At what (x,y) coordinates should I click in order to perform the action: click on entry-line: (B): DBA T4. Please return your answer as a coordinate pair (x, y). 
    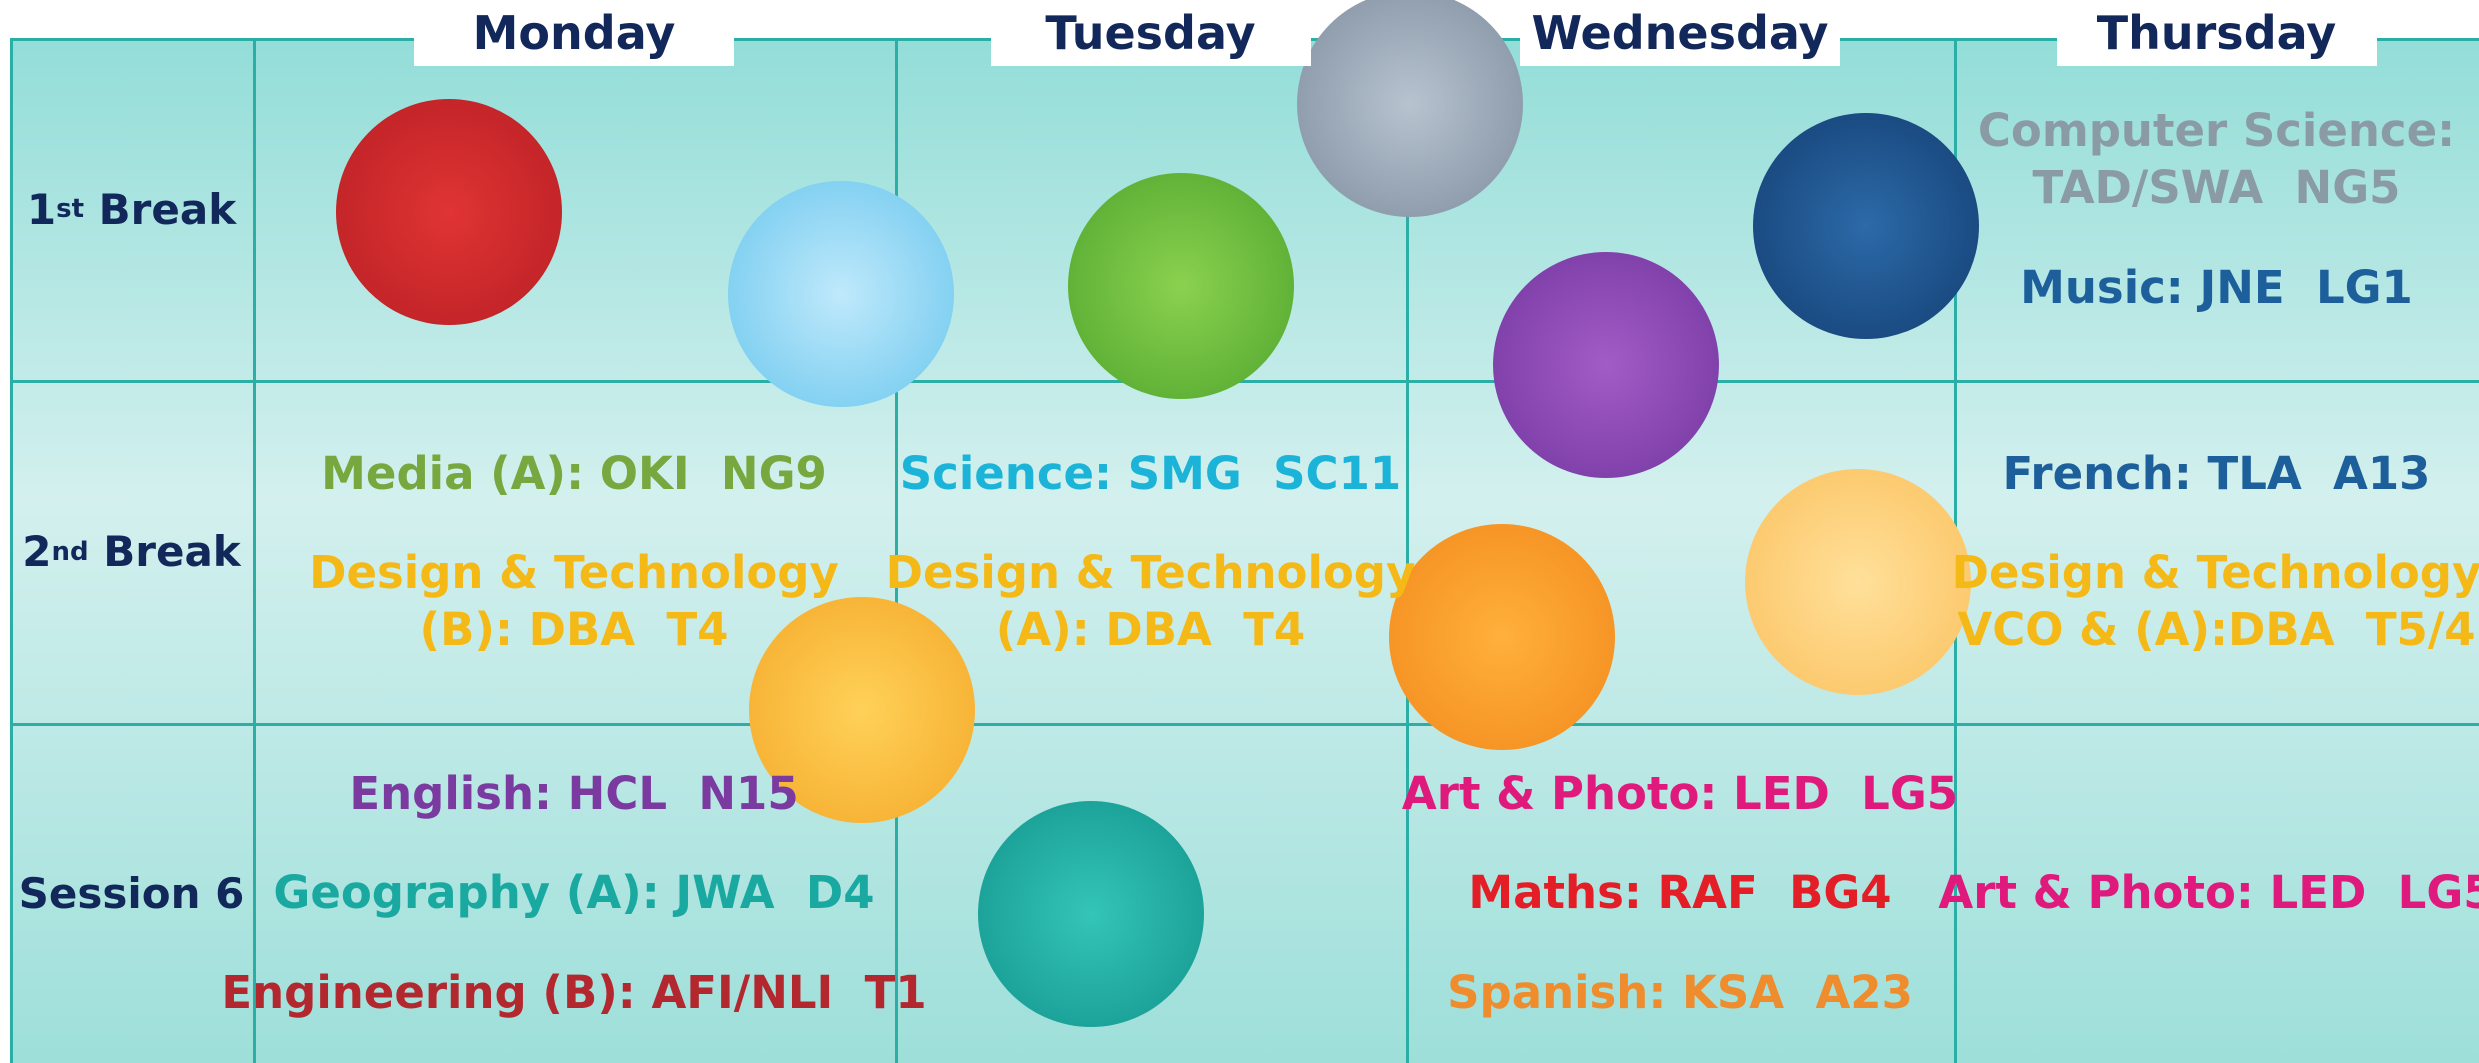
    Looking at the image, I should click on (574, 630).